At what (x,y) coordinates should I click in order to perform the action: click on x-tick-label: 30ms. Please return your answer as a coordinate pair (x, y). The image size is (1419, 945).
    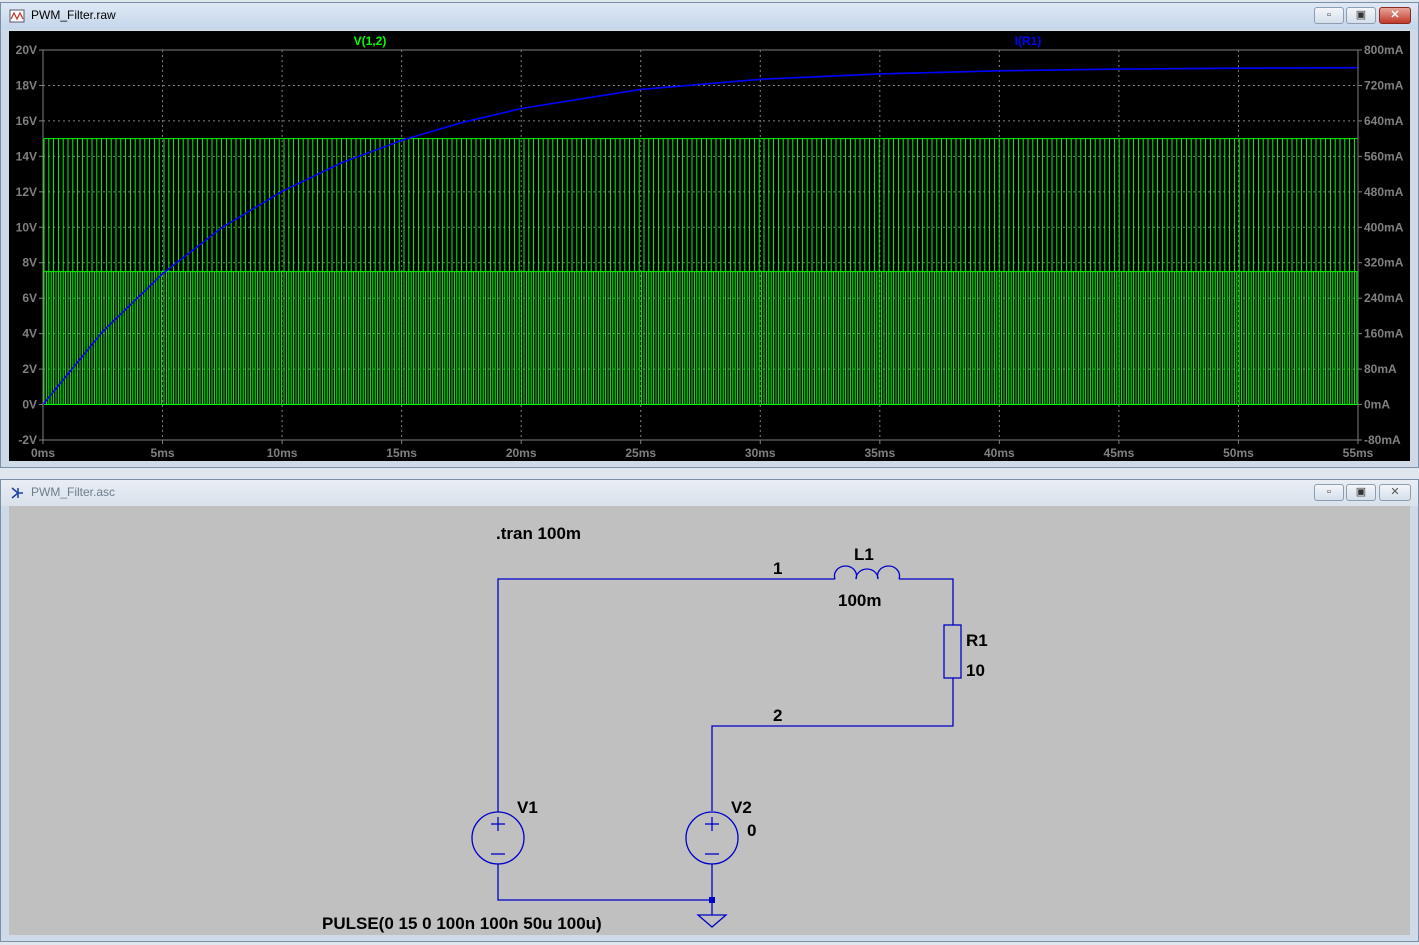
    Looking at the image, I should click on (760, 453).